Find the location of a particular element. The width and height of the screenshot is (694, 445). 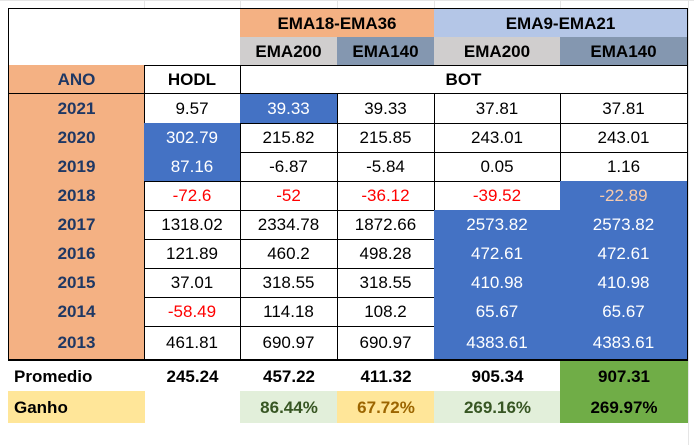

ganho-c1: 86.44% is located at coordinates (289, 407).